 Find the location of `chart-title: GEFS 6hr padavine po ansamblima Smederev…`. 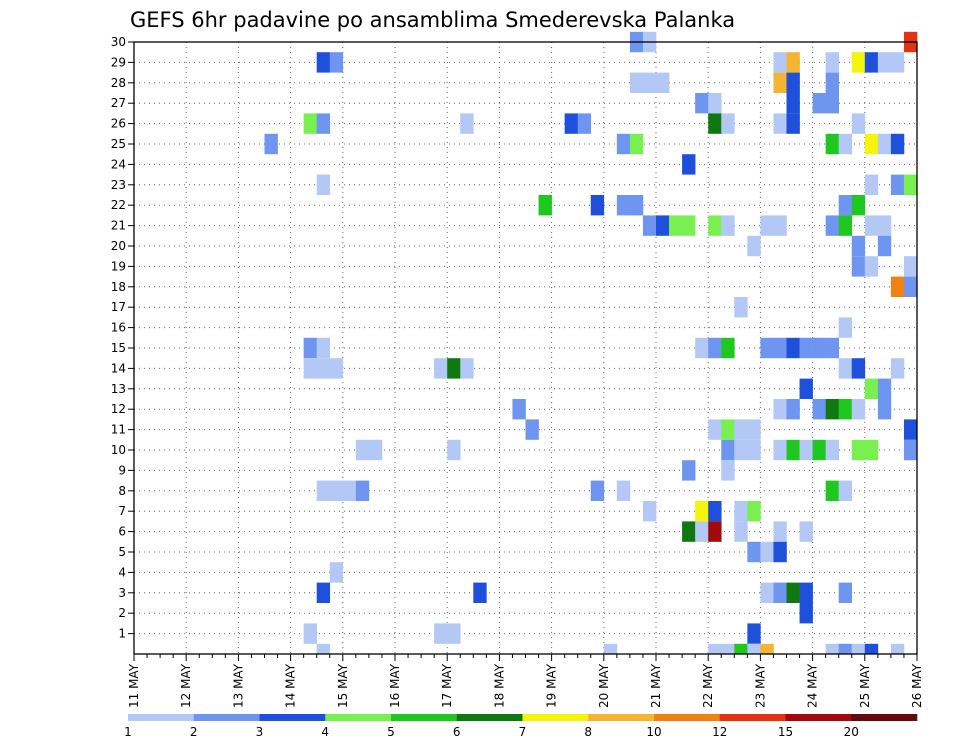

chart-title: GEFS 6hr padavine po ansamblima Smederev… is located at coordinates (432, 20).